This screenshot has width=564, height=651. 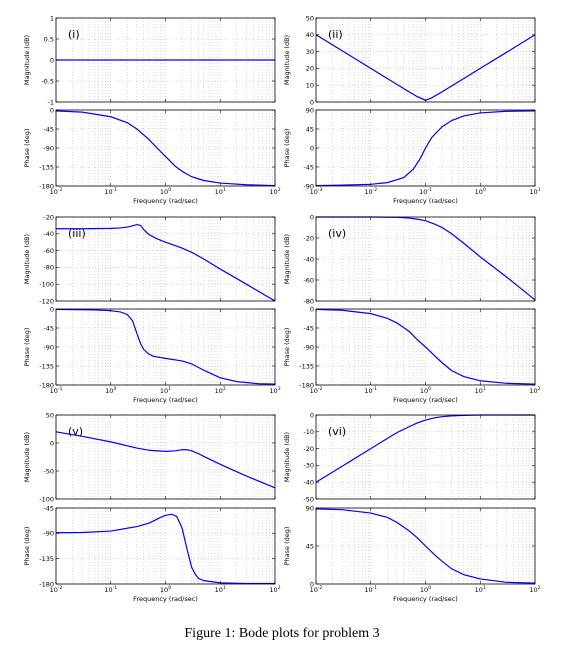 What do you see at coordinates (310, 508) in the screenshot?
I see `y-tick-label: 90` at bounding box center [310, 508].